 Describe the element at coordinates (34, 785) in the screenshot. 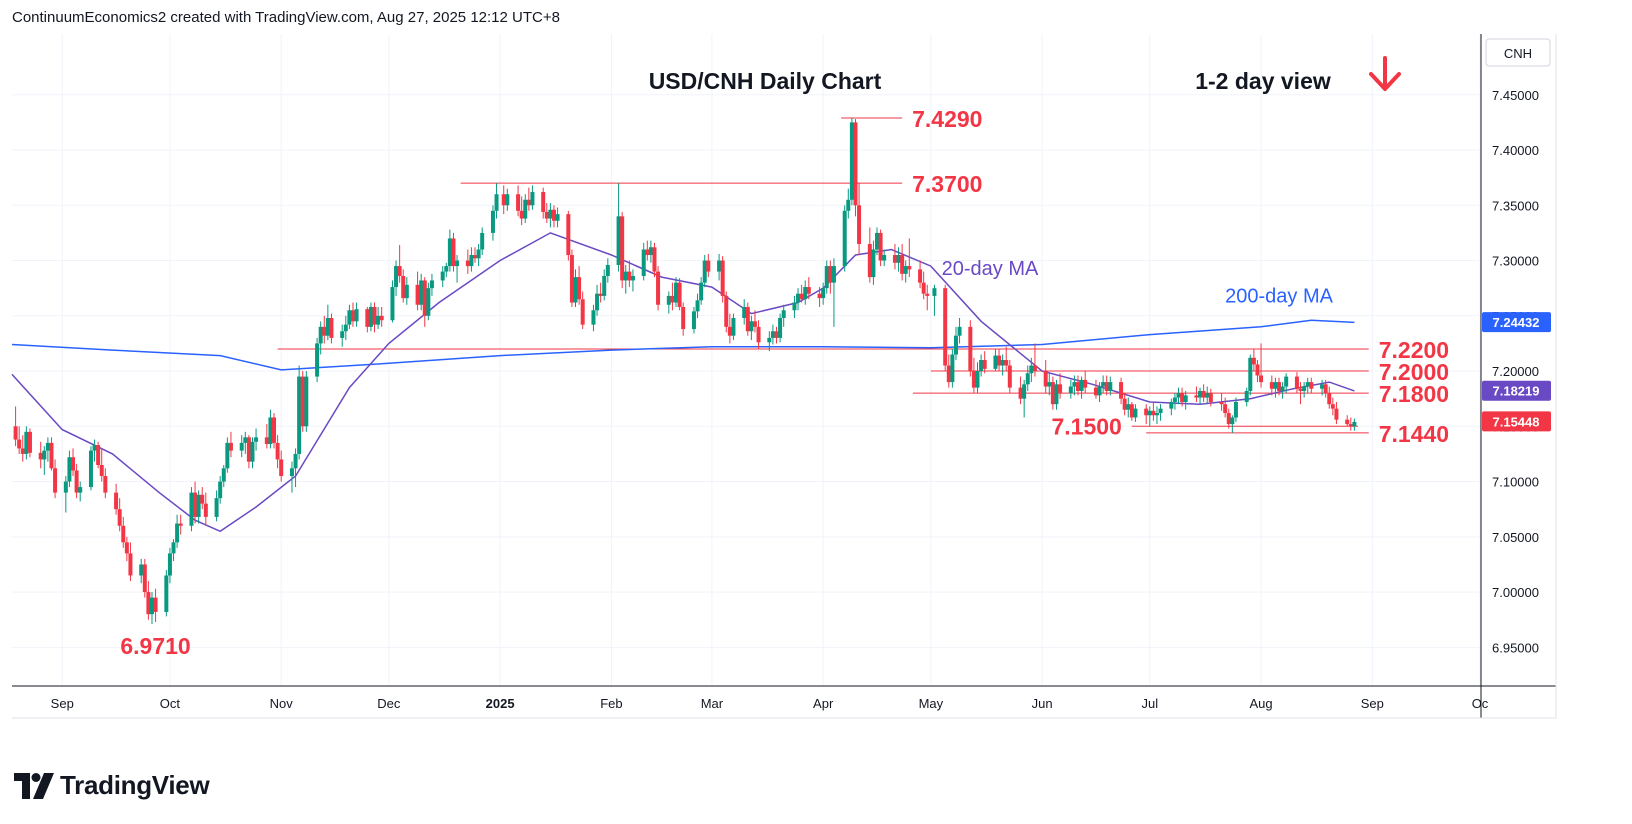

I see `tradingview-logo-icon` at that location.